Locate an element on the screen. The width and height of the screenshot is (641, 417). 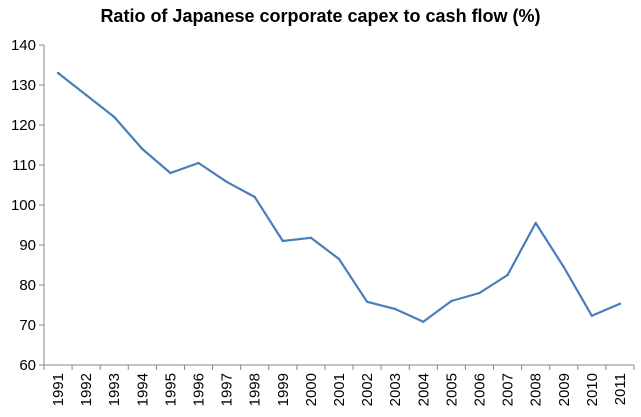
y-tick-label: 60 is located at coordinates (27, 365).